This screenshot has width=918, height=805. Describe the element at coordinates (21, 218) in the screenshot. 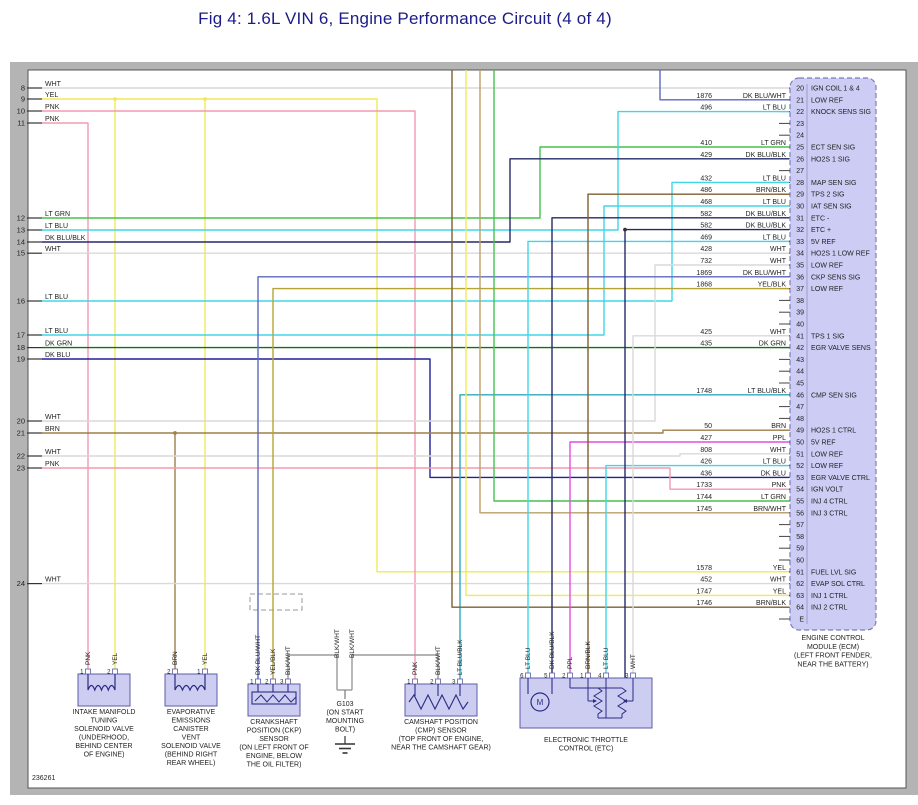

I see `left-pin-number: 12` at that location.